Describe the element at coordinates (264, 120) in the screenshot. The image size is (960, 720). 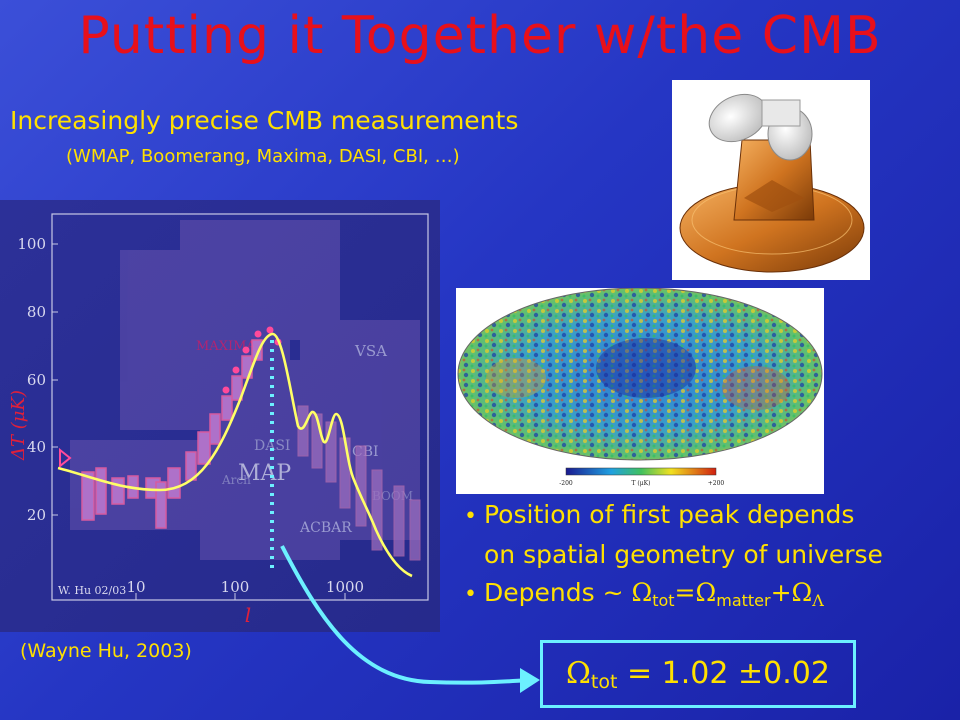
I see `subtitle: Increasingly precise CMB measurements` at that location.